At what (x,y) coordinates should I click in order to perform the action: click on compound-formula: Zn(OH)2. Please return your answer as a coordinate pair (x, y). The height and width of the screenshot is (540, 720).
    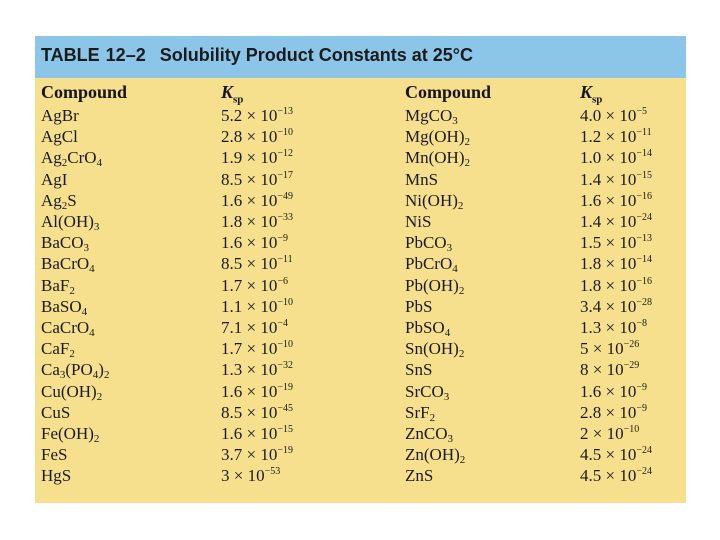
    Looking at the image, I should click on (435, 455).